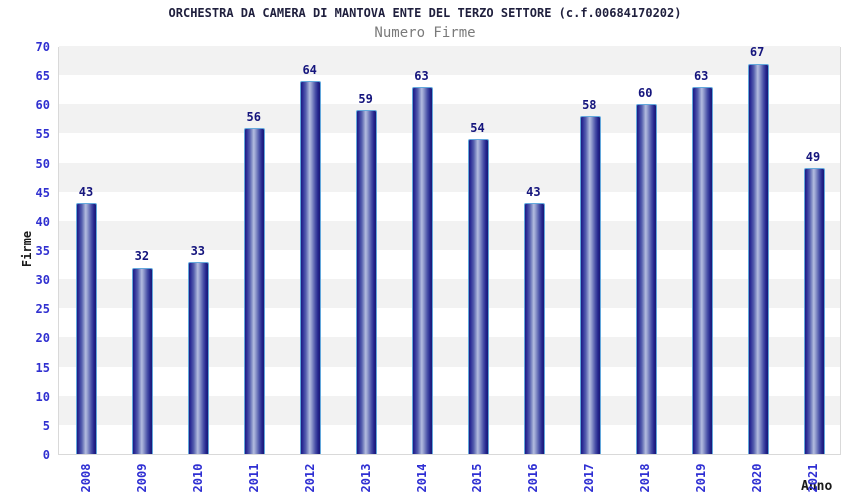  I want to click on y-tick-label: 60, so click(42, 105).